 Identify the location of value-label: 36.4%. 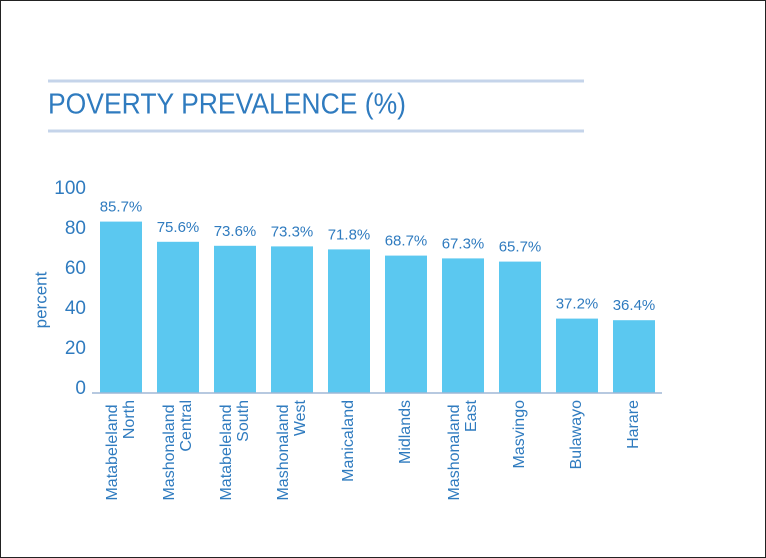
(634, 305).